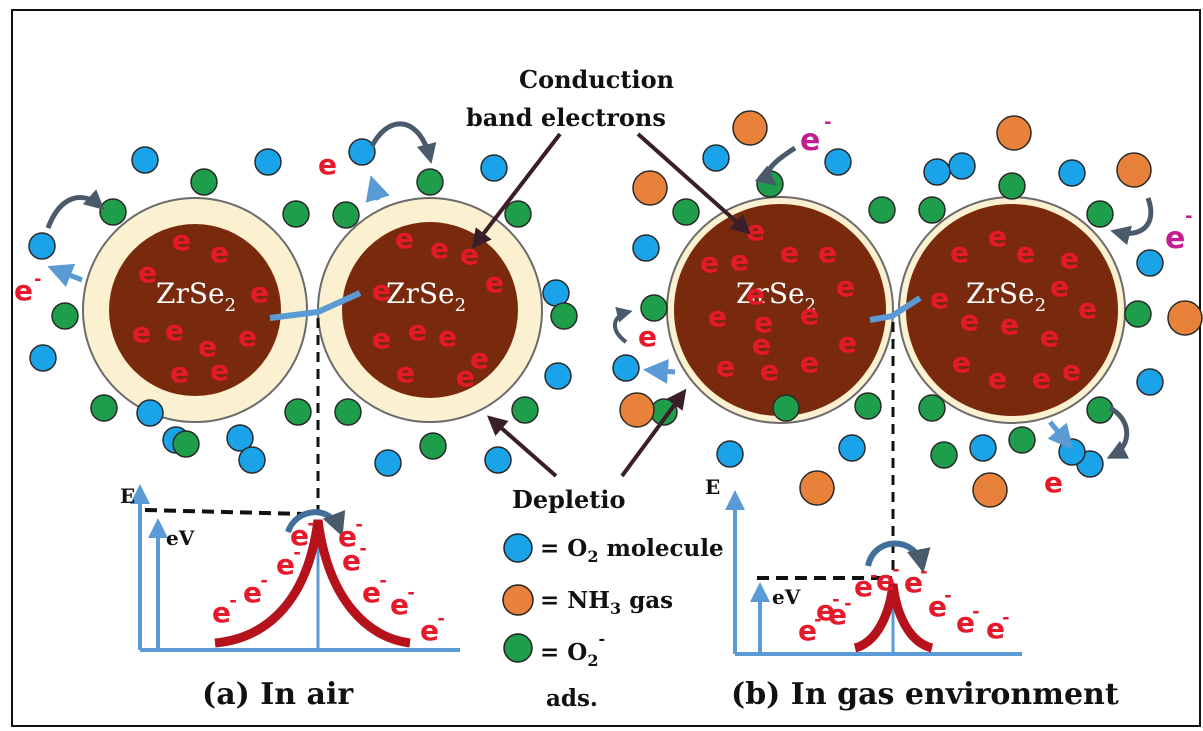 This screenshot has height=731, width=1203. Describe the element at coordinates (653, 433) in the screenshot. I see `depletion-pointer-right` at that location.